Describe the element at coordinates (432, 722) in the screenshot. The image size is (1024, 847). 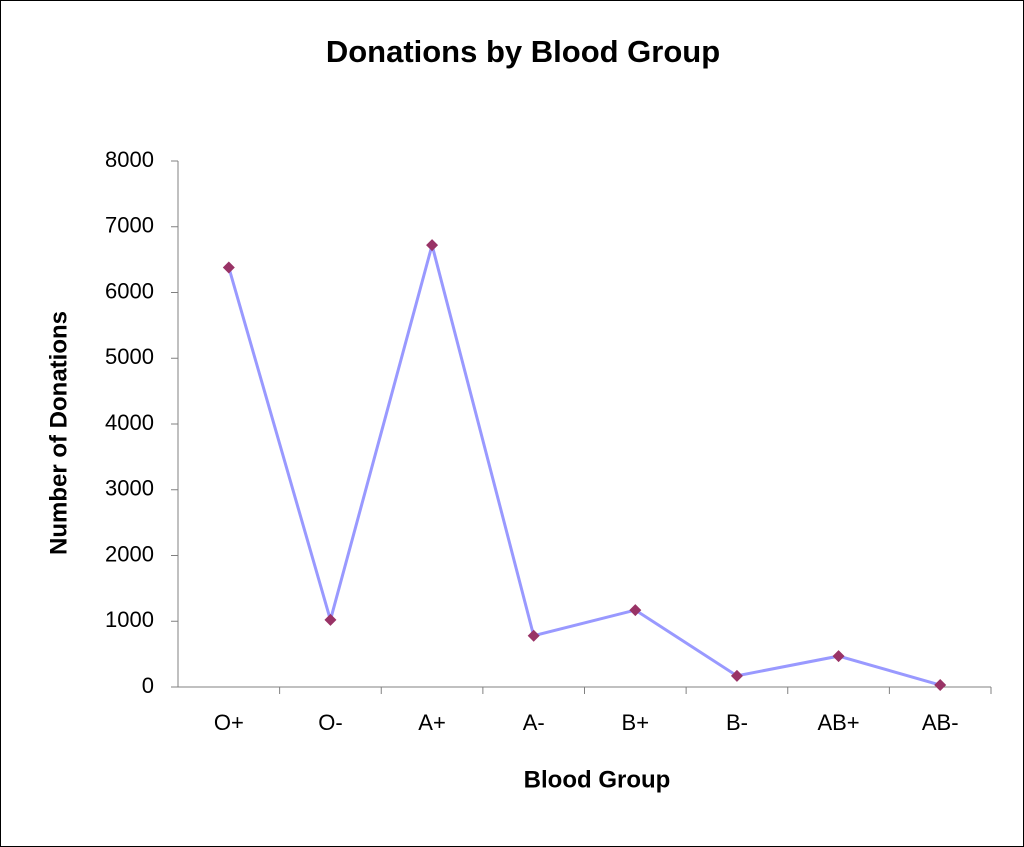
I see `x-tick-label: A+` at that location.